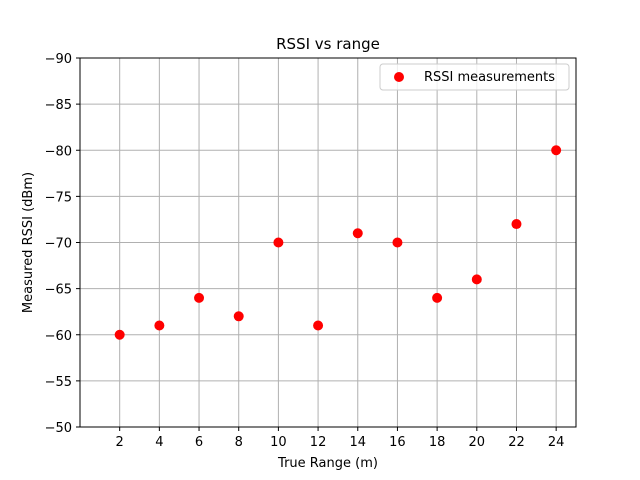 Image resolution: width=640 pixels, height=480 pixels. I want to click on x-tick-label: 18, so click(437, 442).